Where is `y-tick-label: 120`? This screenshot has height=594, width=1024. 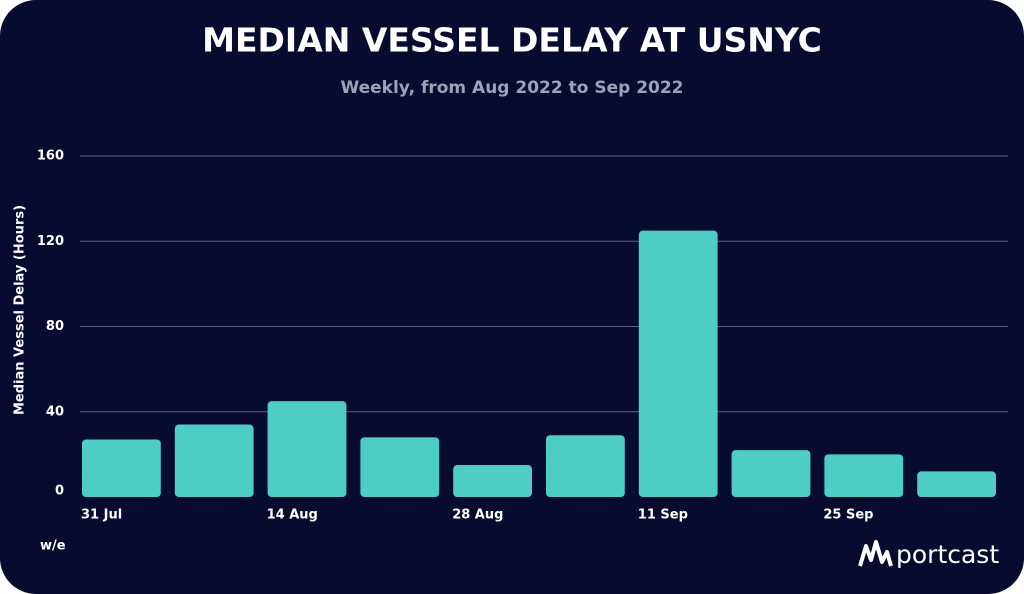 y-tick-label: 120 is located at coordinates (50, 241).